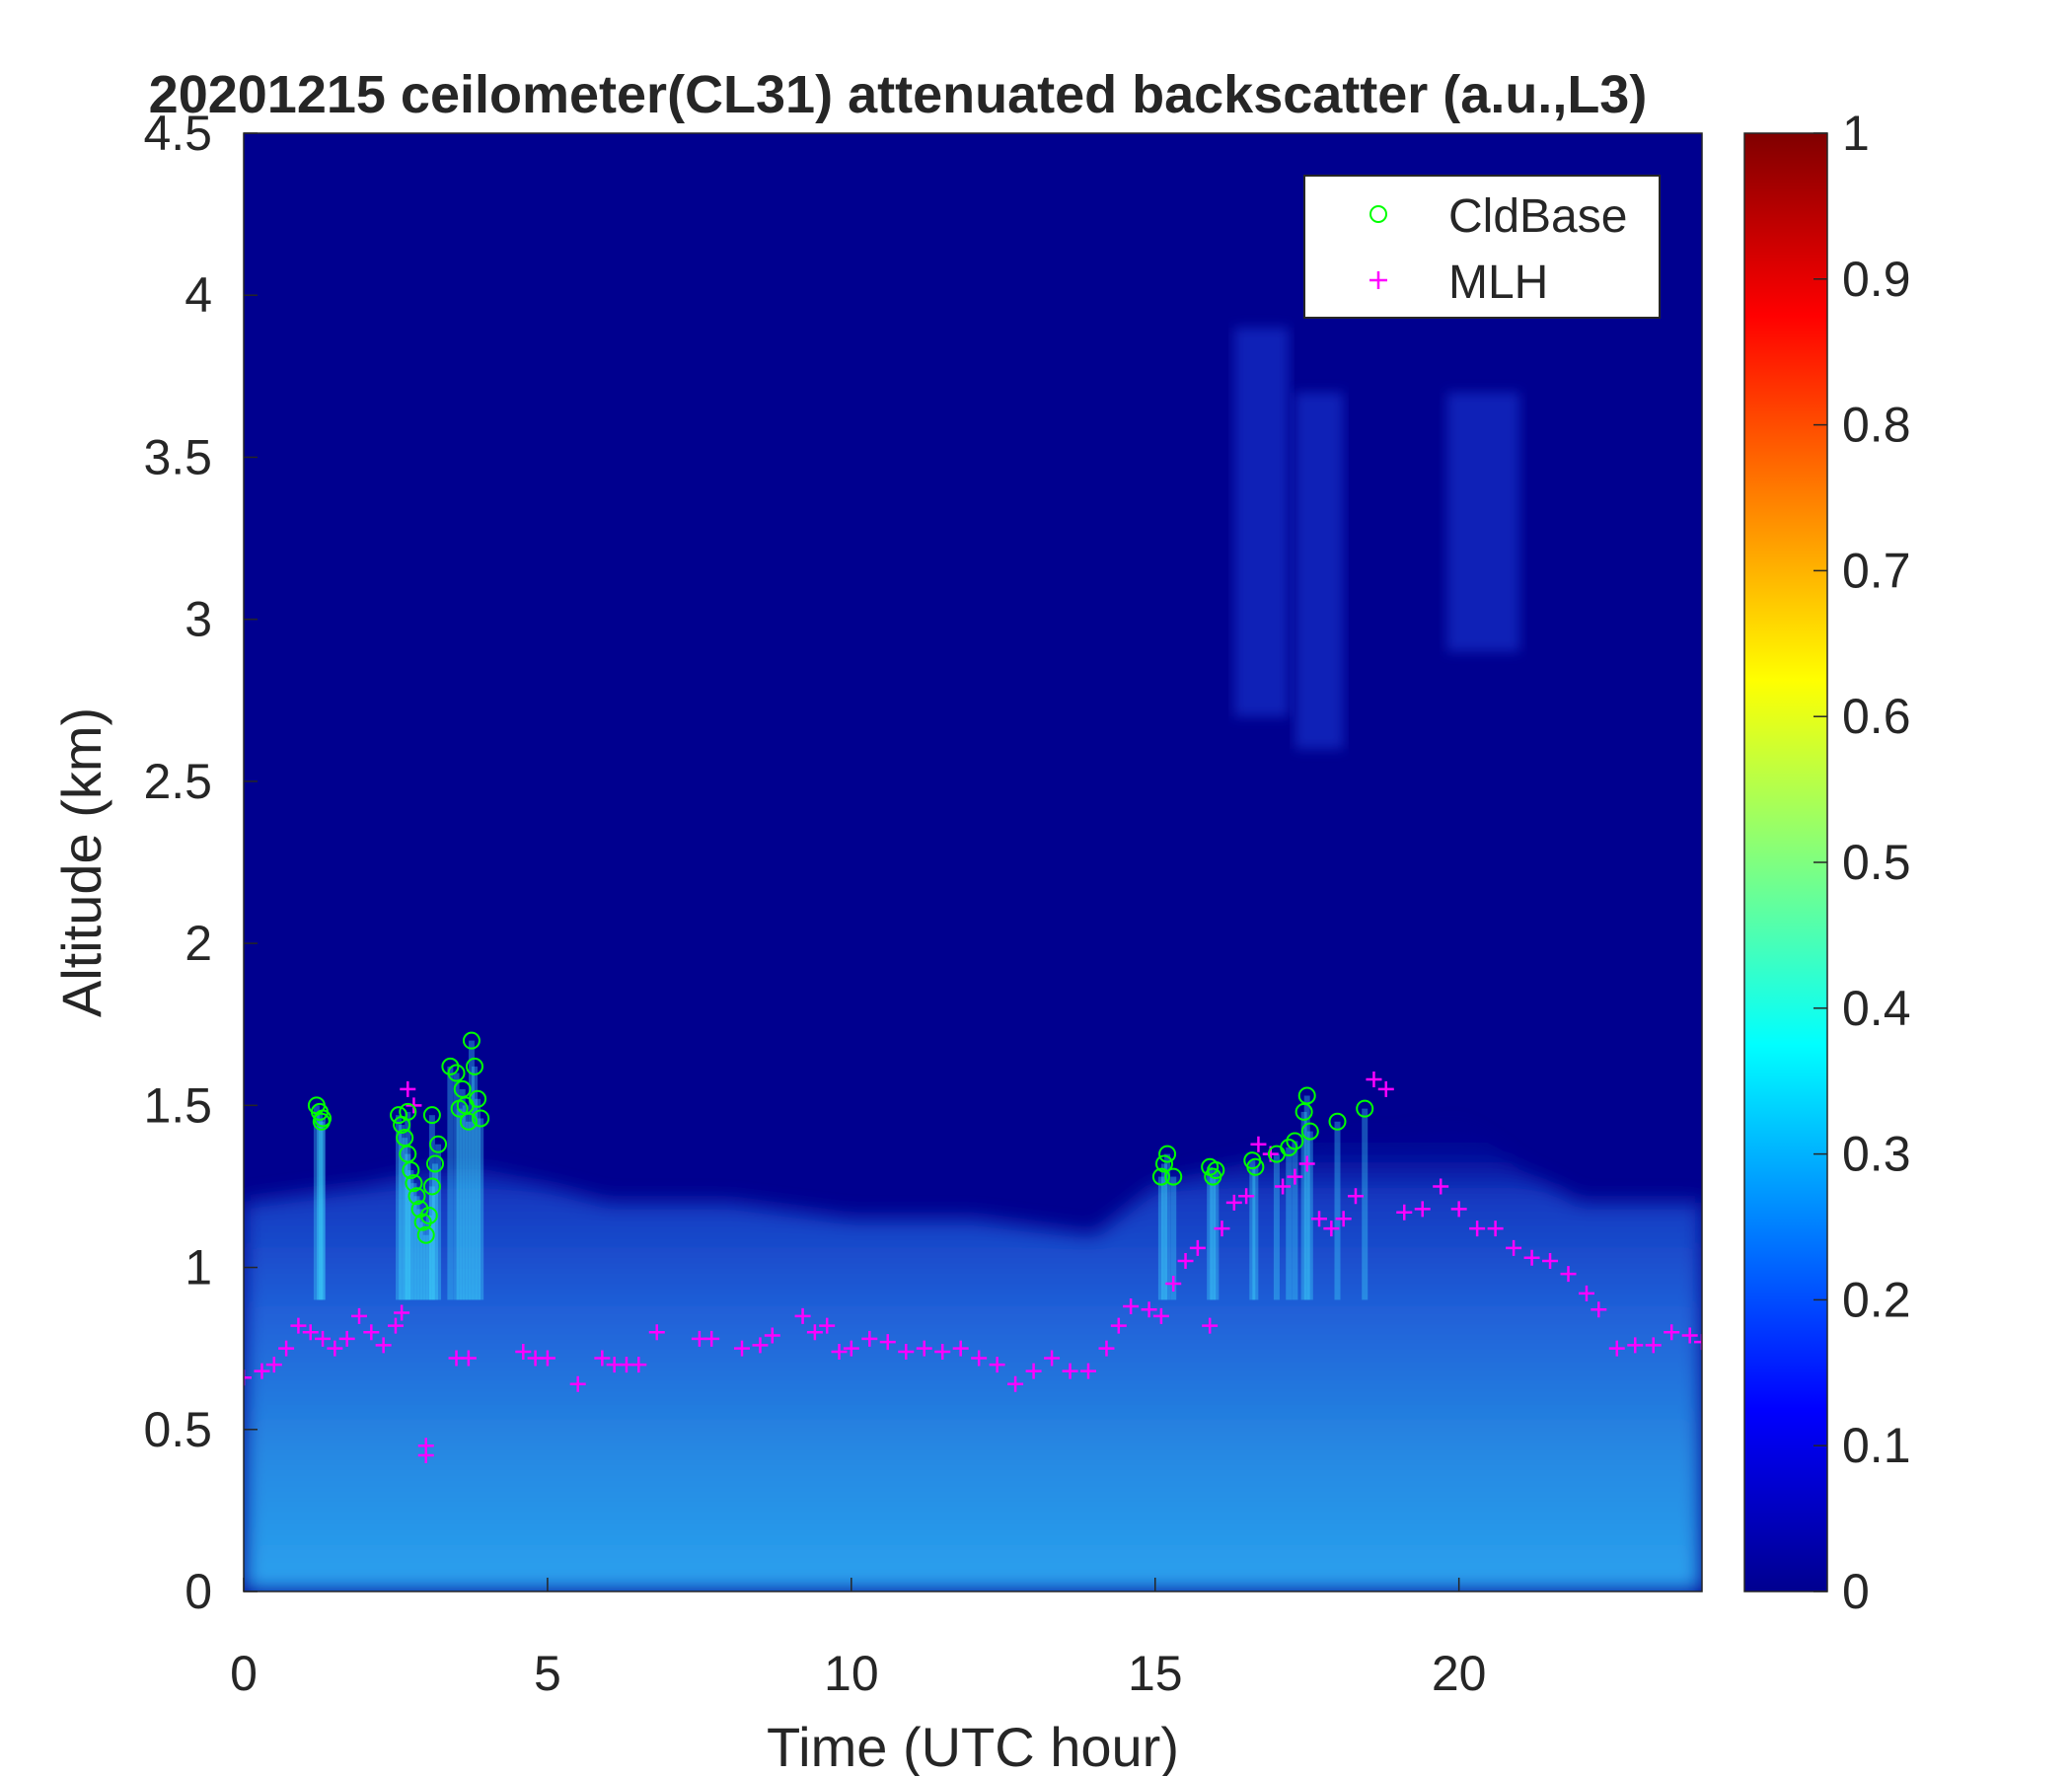  Describe the element at coordinates (1156, 1674) in the screenshot. I see `x-tick-label-3: 15` at that location.